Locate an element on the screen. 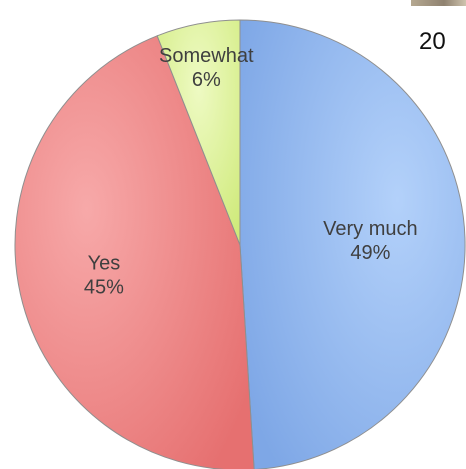 This screenshot has width=466, height=469. slice-label-somewhat: Somewhat 6% is located at coordinates (206, 68).